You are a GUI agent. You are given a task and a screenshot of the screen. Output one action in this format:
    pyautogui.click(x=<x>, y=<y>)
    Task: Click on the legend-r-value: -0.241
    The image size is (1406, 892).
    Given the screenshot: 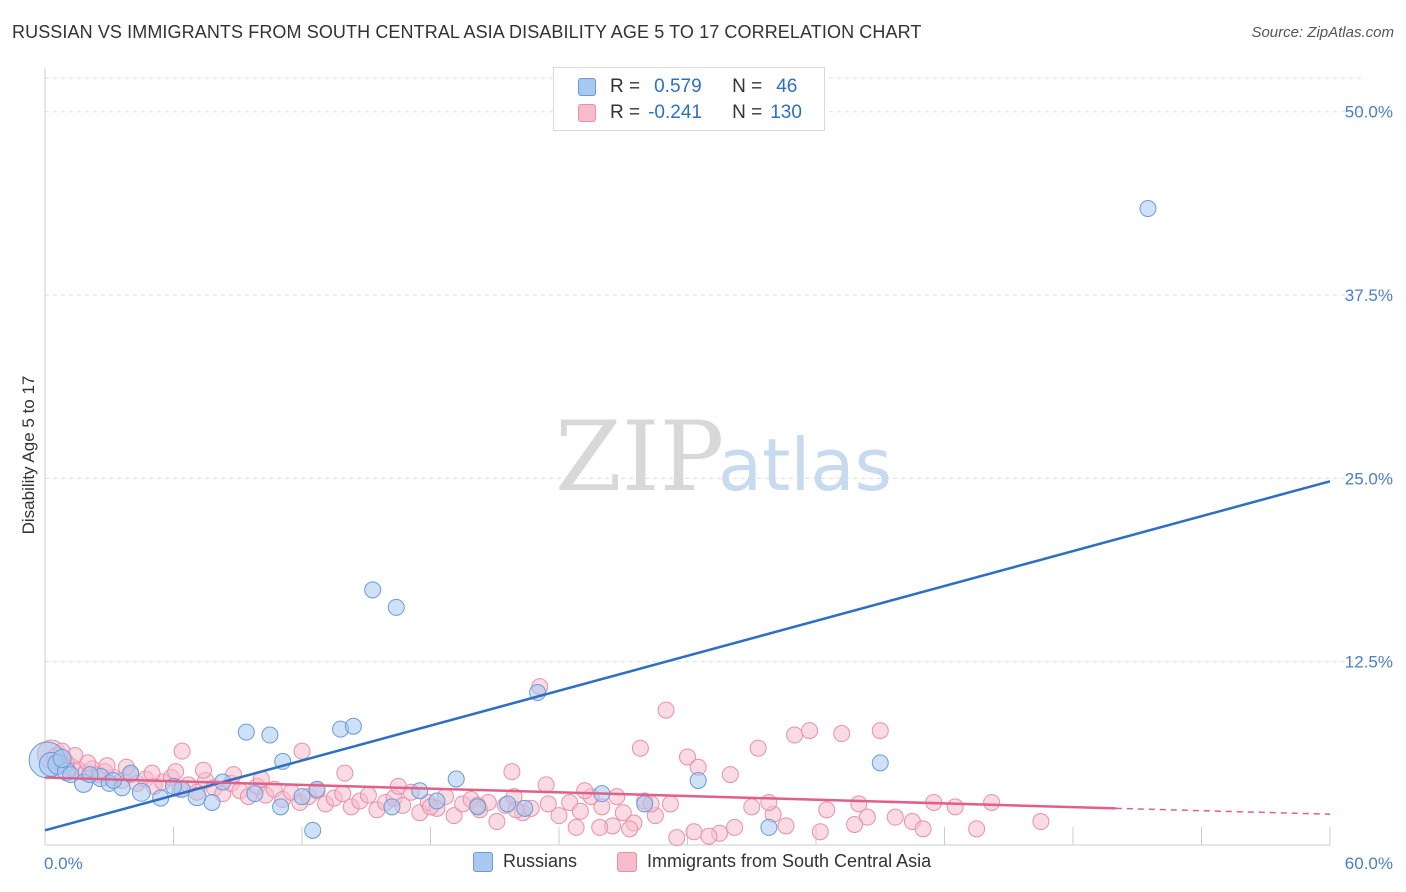 What is the action you would take?
    pyautogui.click(x=675, y=112)
    